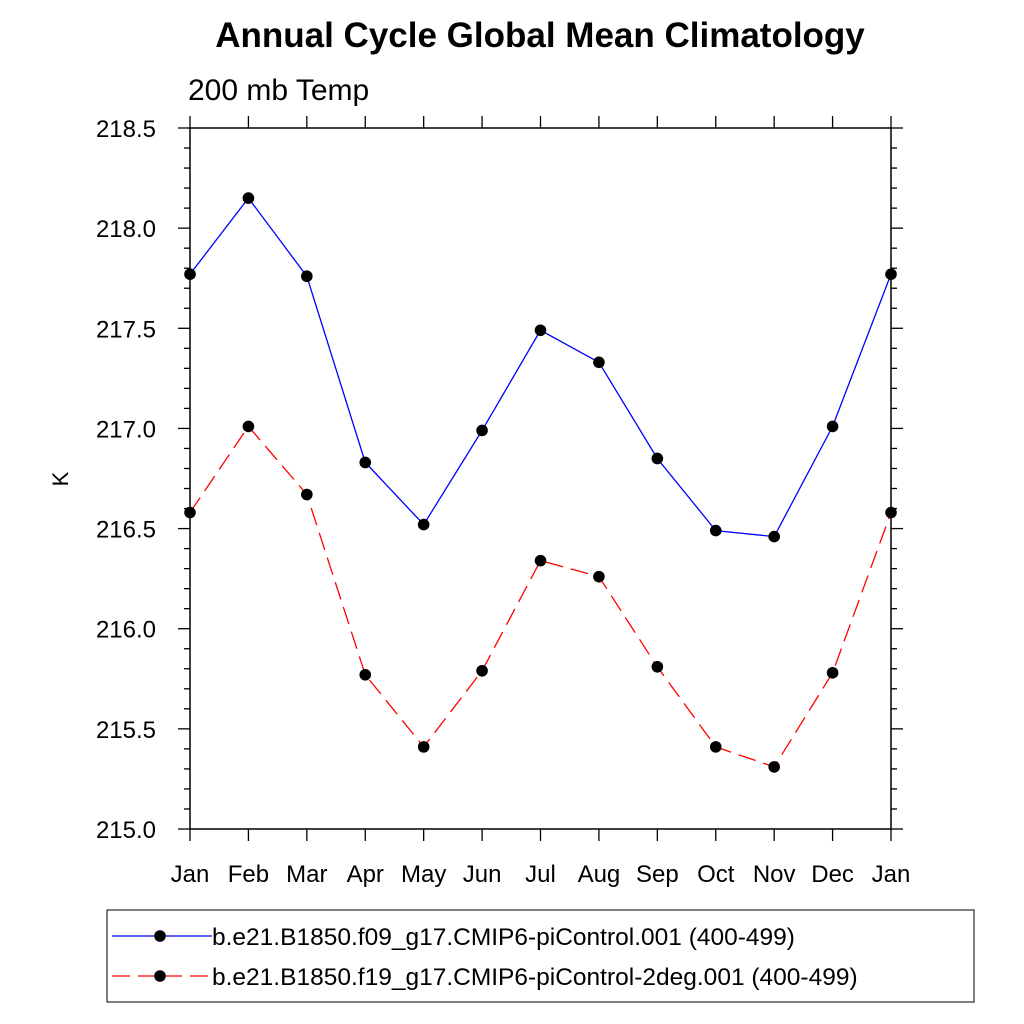 Image resolution: width=1024 pixels, height=1024 pixels. Describe the element at coordinates (126, 830) in the screenshot. I see `y-tick-label: 215.0` at that location.